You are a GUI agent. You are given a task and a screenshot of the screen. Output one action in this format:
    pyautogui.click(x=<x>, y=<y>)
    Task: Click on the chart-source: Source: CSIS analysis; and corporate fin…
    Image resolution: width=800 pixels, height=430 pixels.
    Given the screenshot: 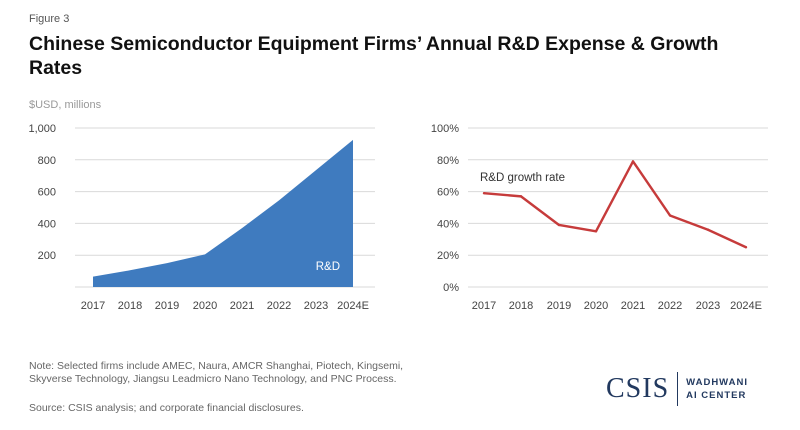 What is the action you would take?
    pyautogui.click(x=166, y=408)
    